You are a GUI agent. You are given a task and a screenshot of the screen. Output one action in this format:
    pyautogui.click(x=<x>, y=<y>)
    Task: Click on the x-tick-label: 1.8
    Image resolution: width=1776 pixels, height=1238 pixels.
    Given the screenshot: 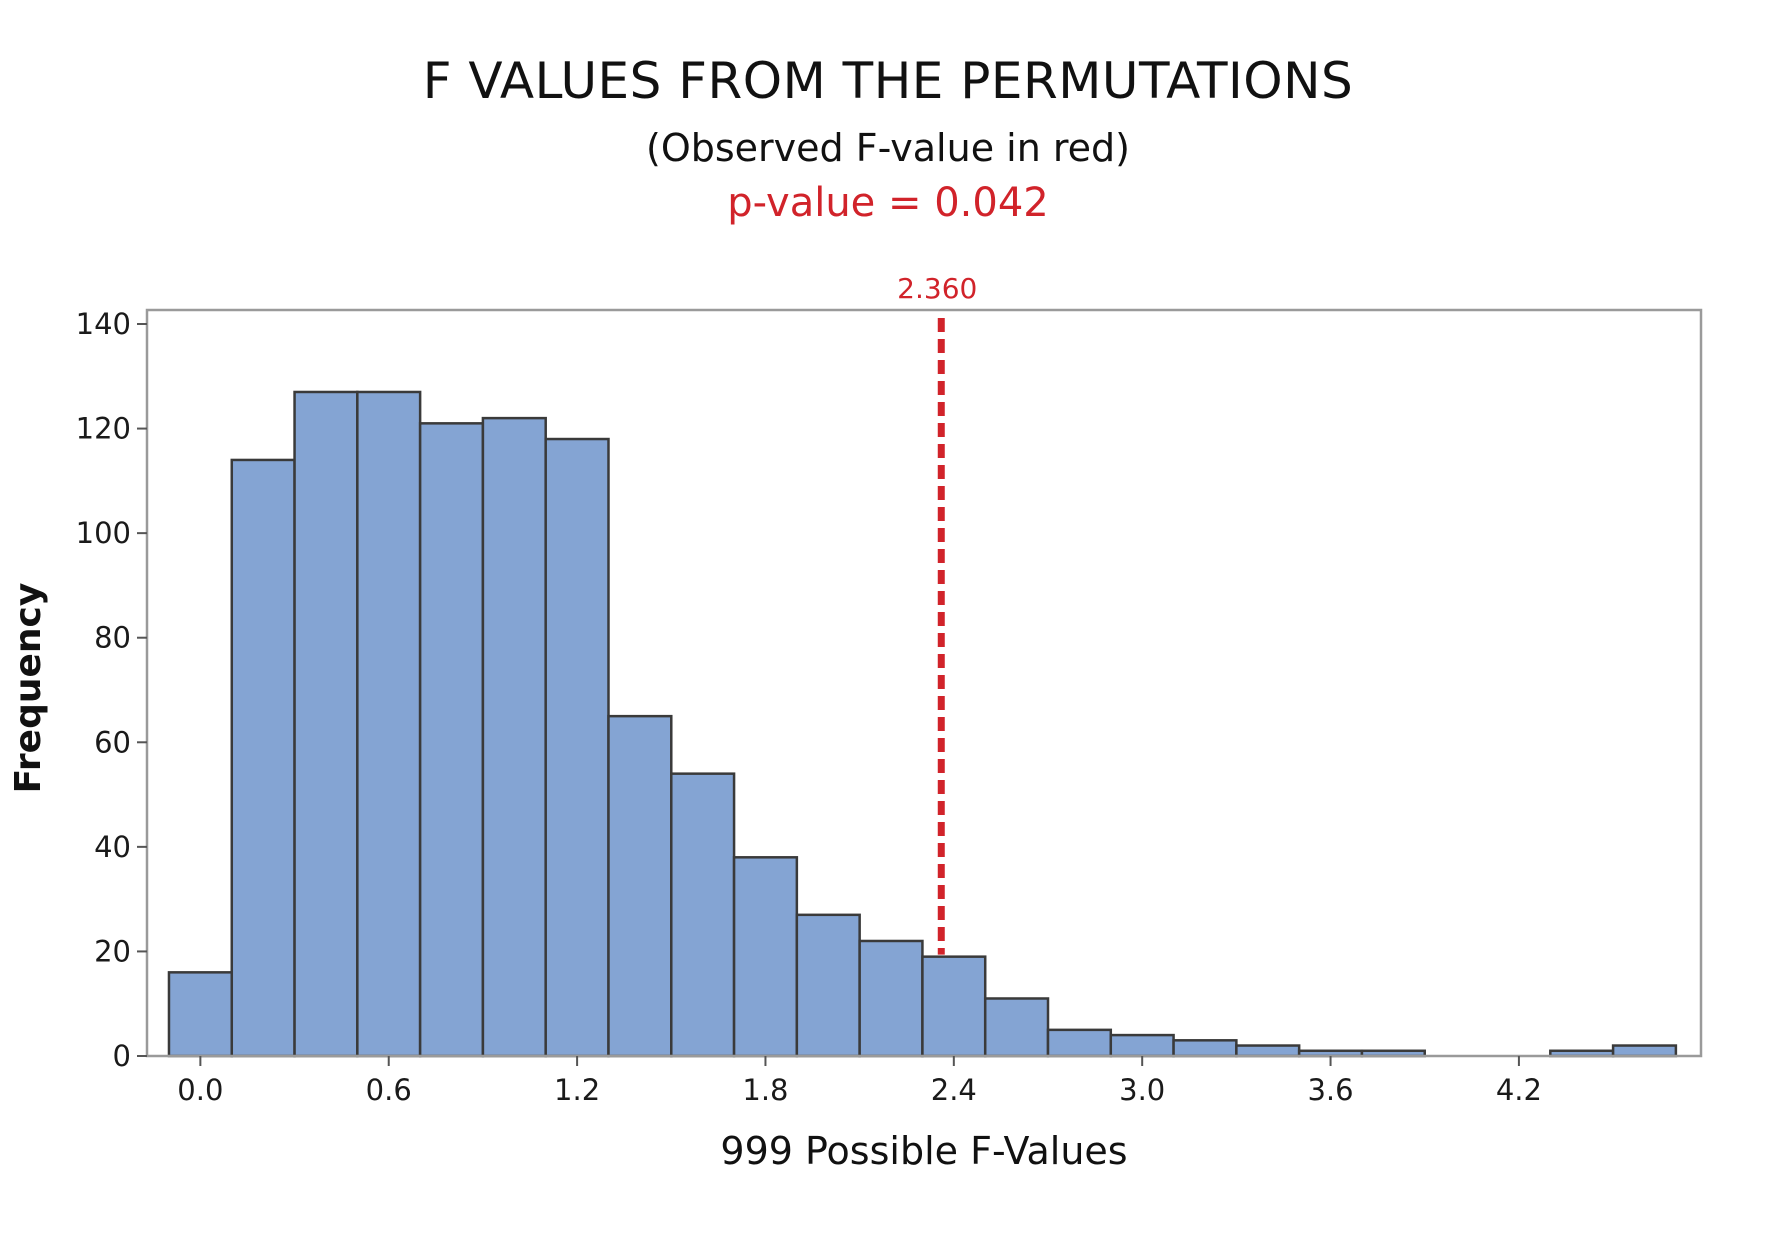 What is the action you would take?
    pyautogui.click(x=765, y=1090)
    